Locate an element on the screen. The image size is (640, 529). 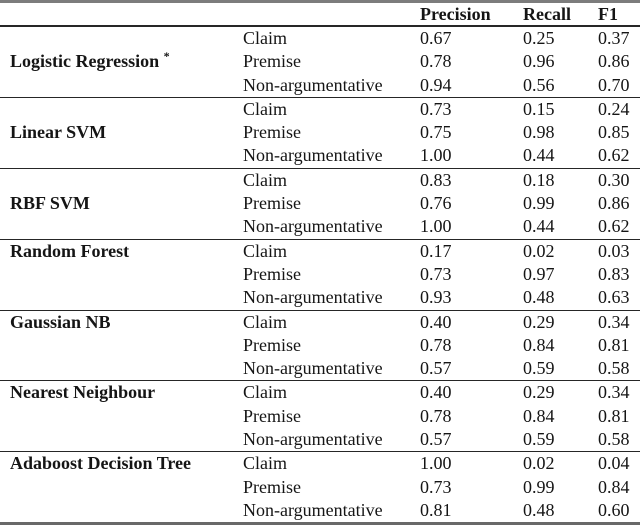
f1-value-cell: 0.24 is located at coordinates (614, 109).